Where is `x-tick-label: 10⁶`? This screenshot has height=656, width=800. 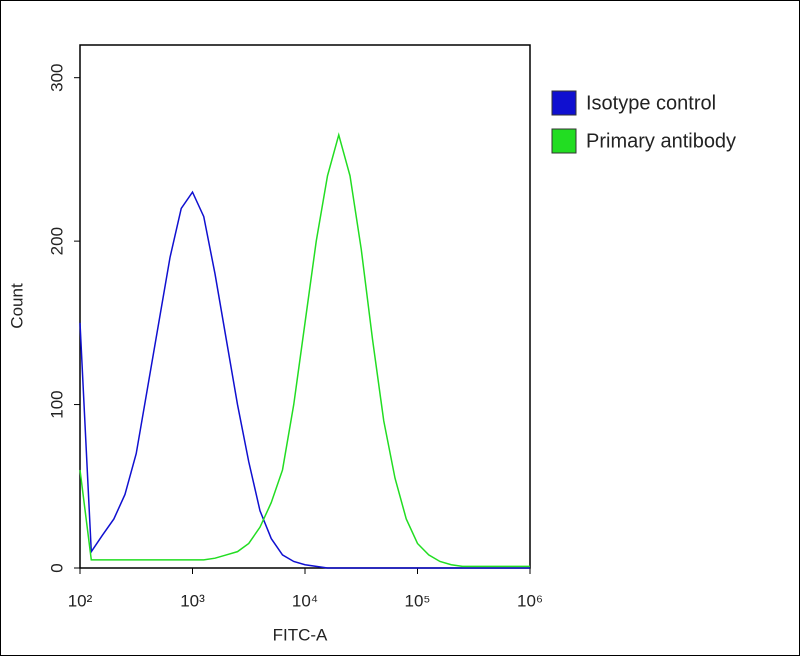
x-tick-label: 10⁶ is located at coordinates (530, 600).